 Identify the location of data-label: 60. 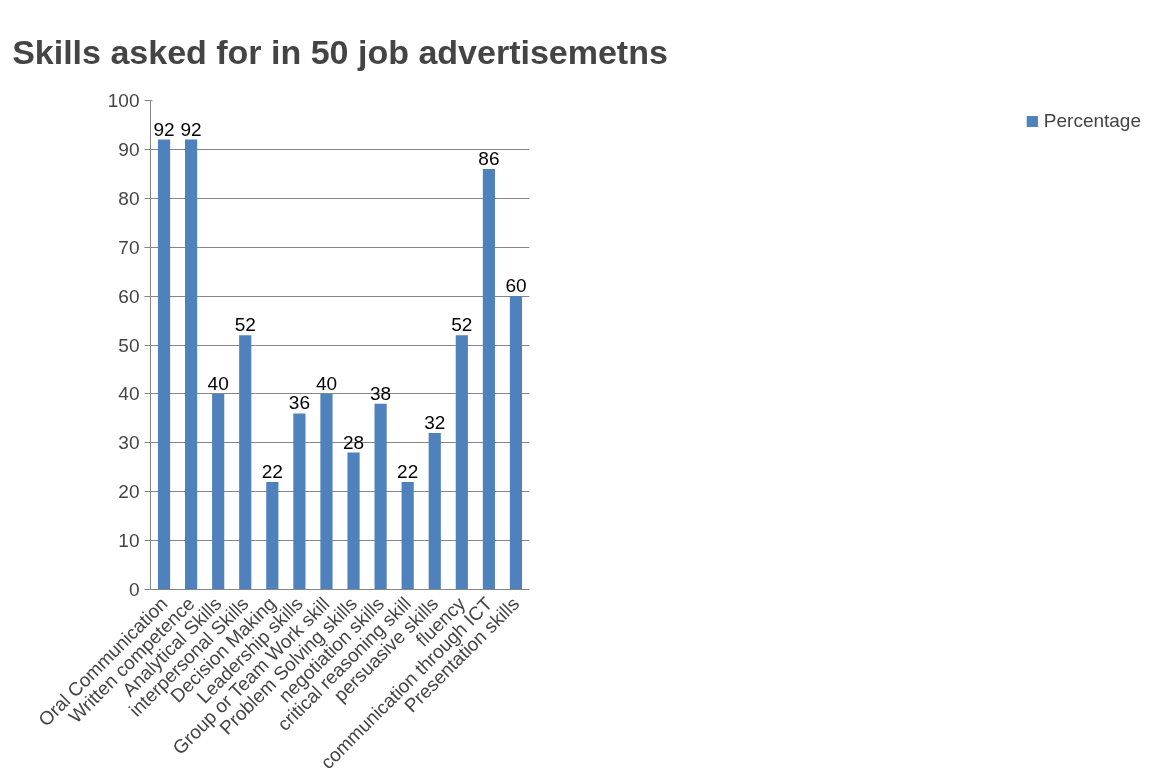
(516, 286).